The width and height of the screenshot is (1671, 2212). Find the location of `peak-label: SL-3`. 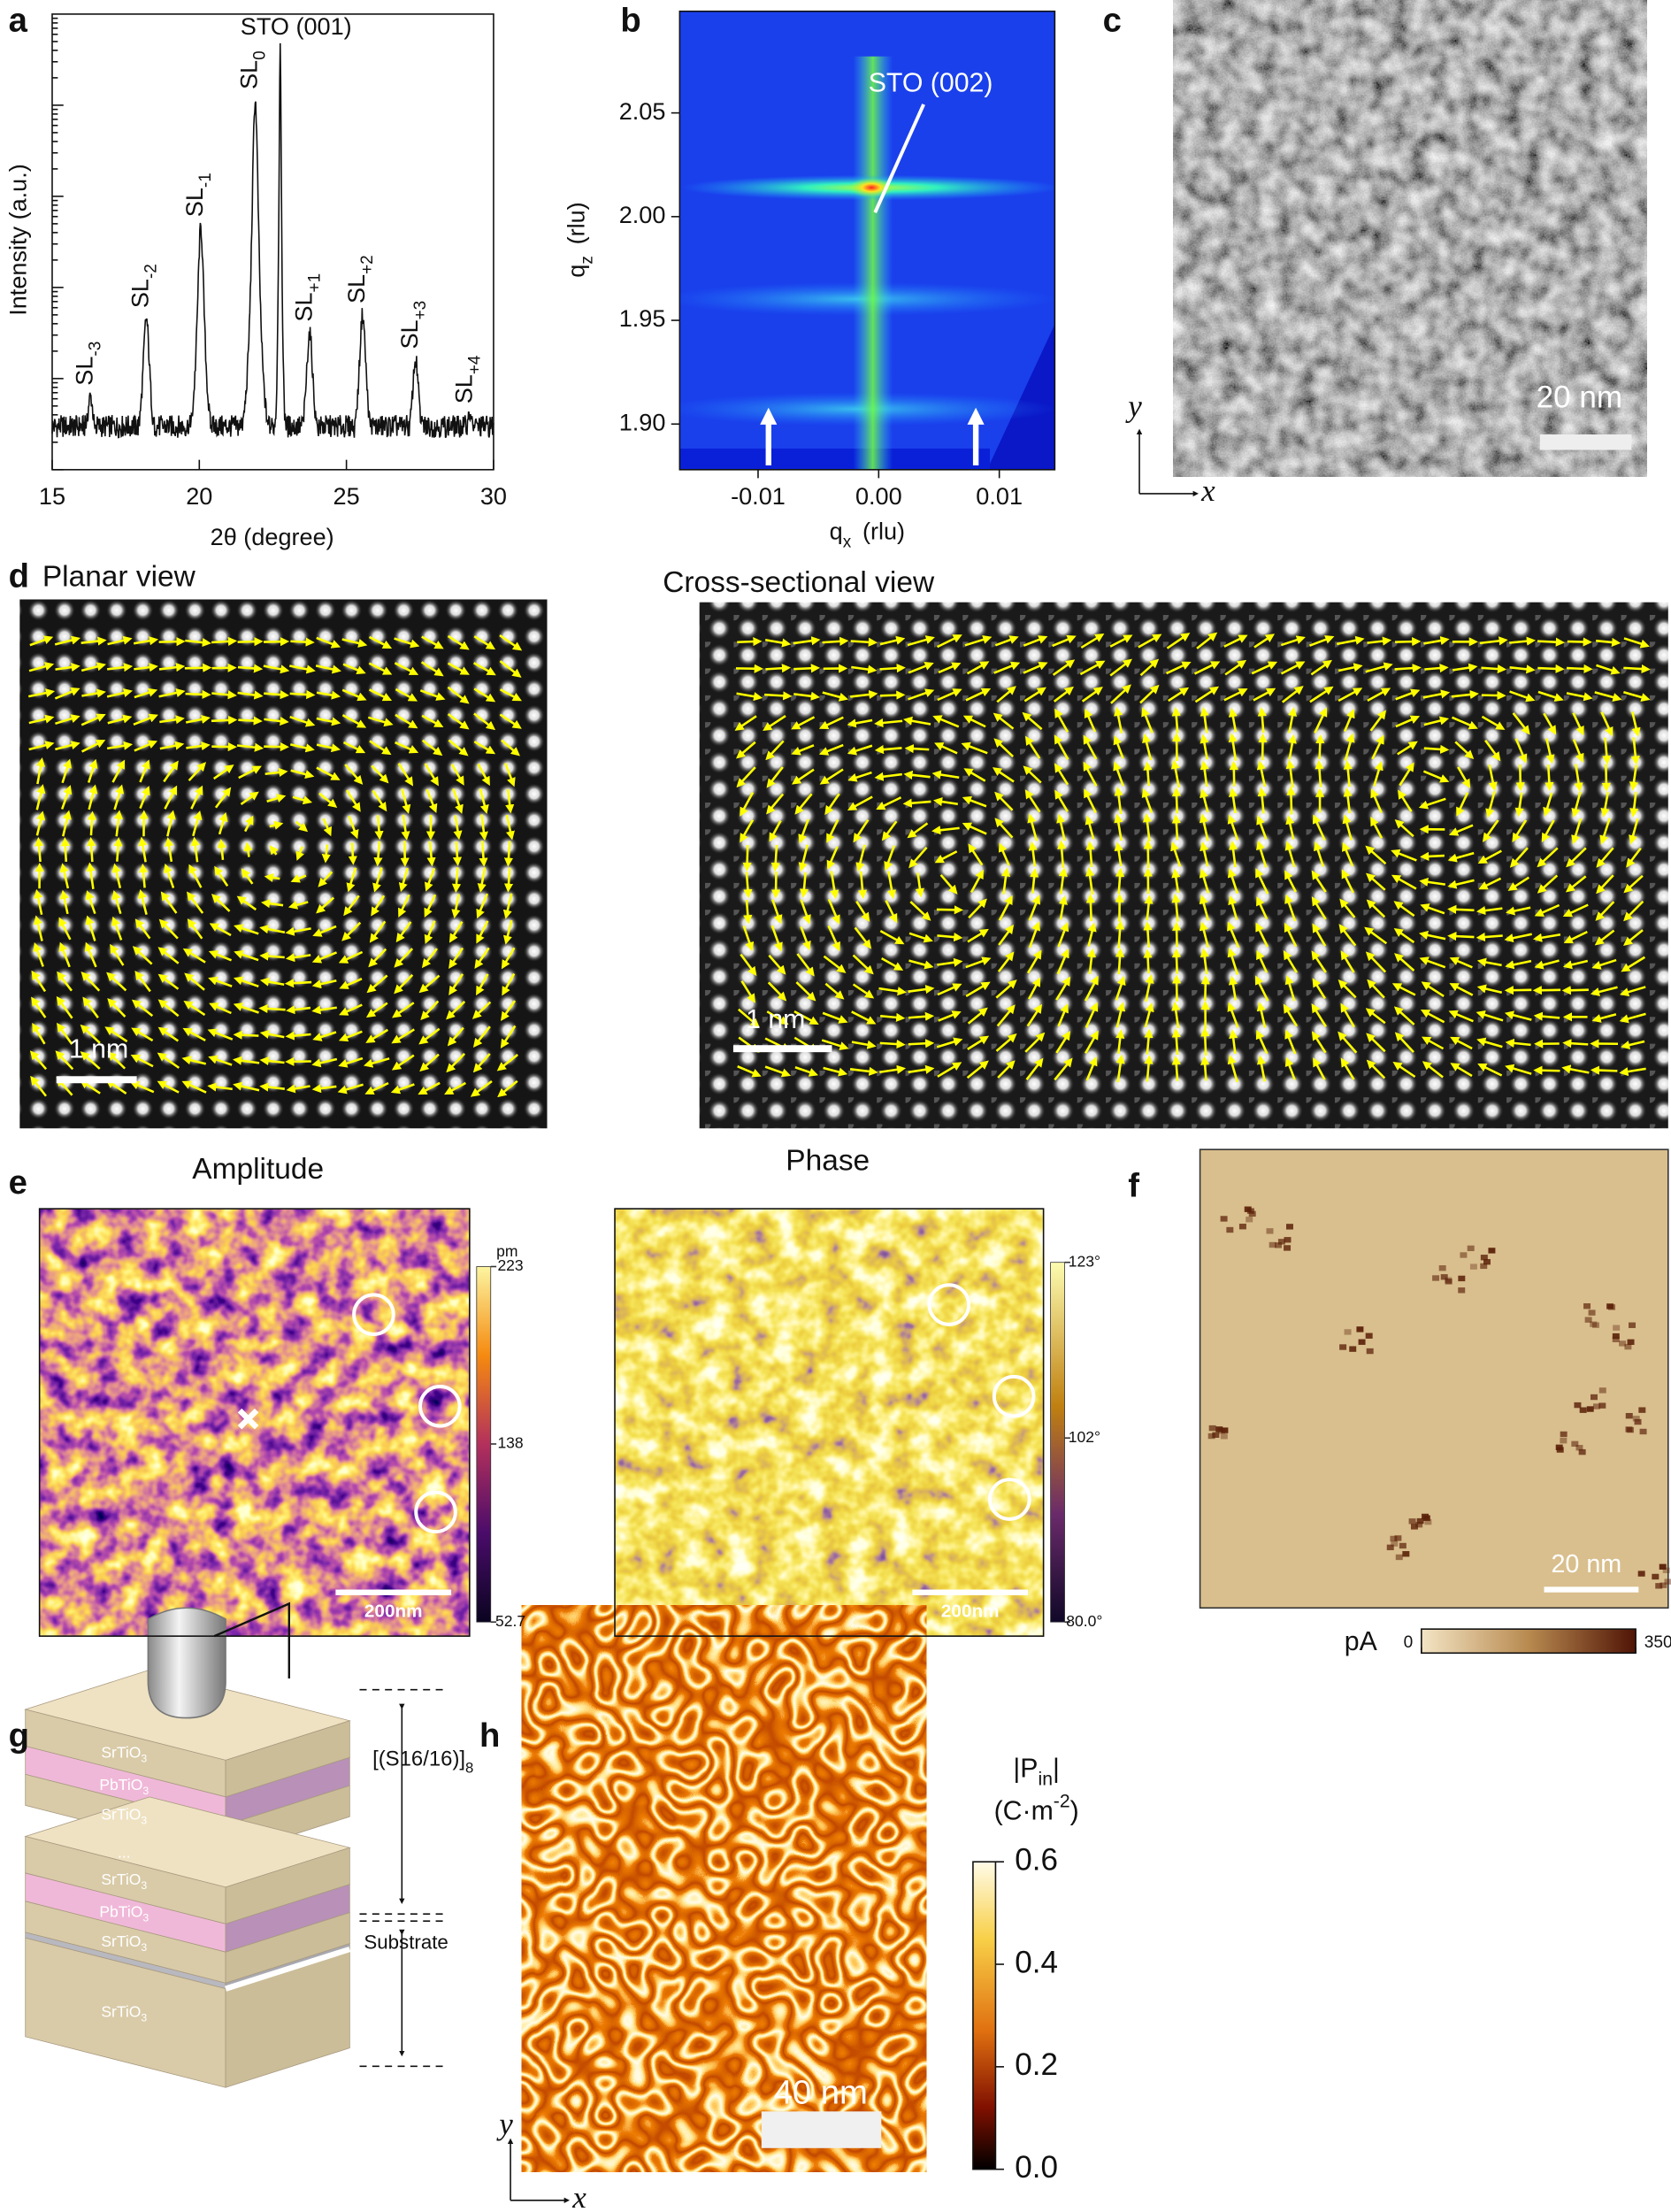

peak-label: SL-3 is located at coordinates (87, 364).